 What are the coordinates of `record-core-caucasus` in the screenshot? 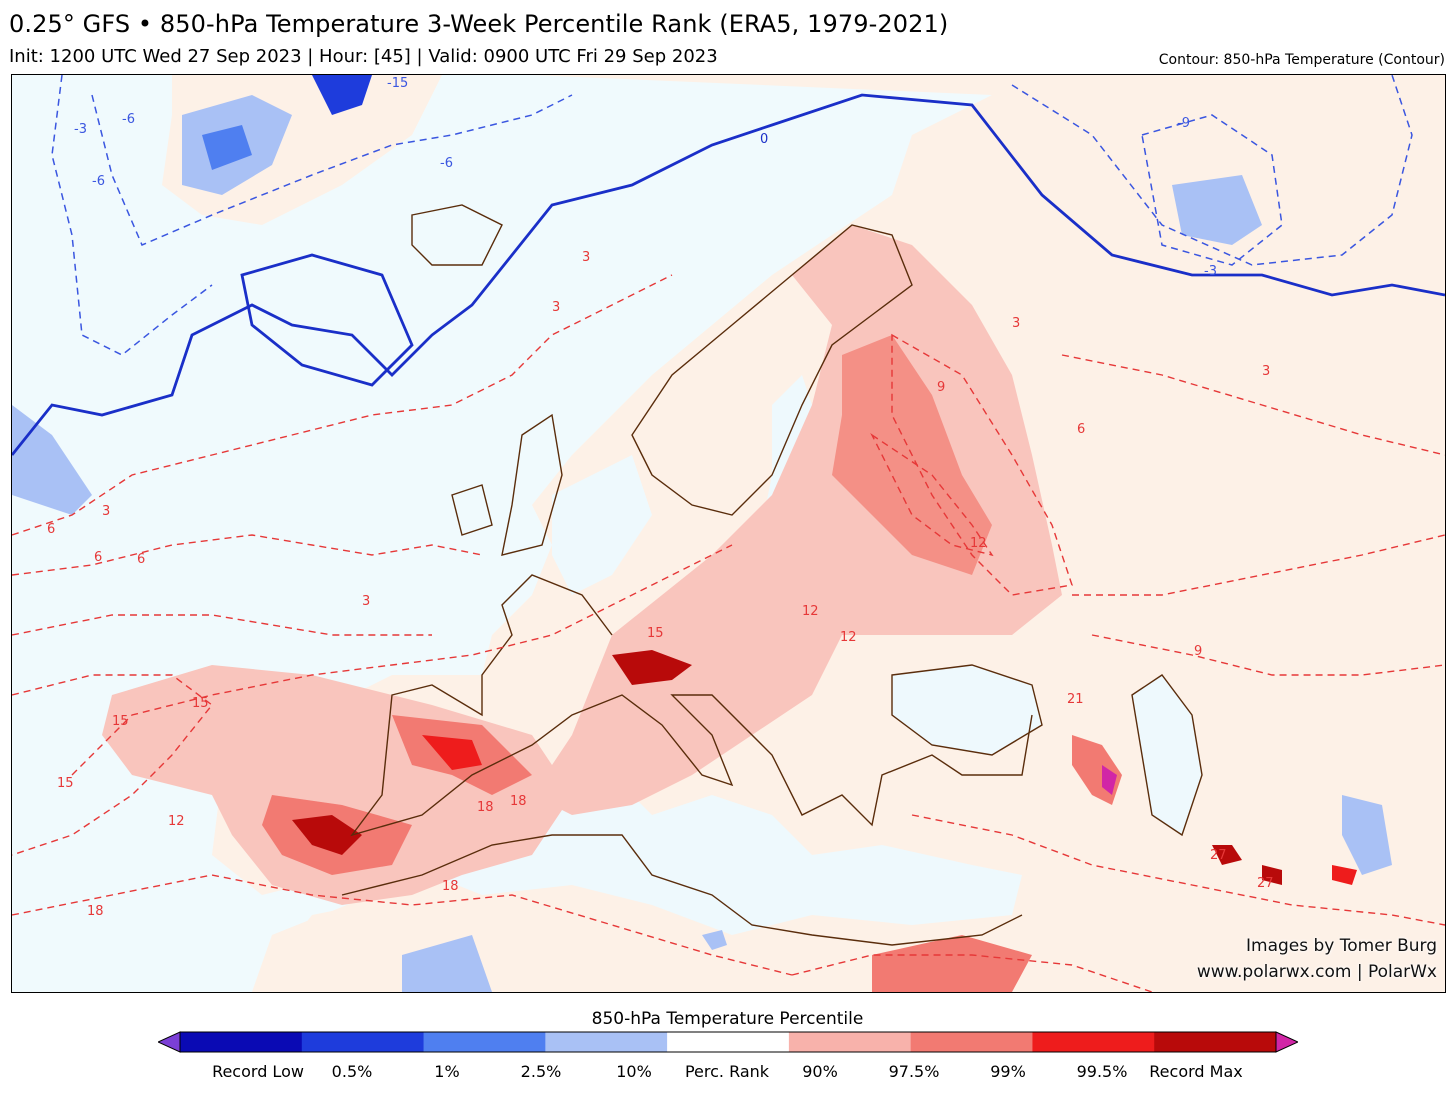 It's located at (1109, 780).